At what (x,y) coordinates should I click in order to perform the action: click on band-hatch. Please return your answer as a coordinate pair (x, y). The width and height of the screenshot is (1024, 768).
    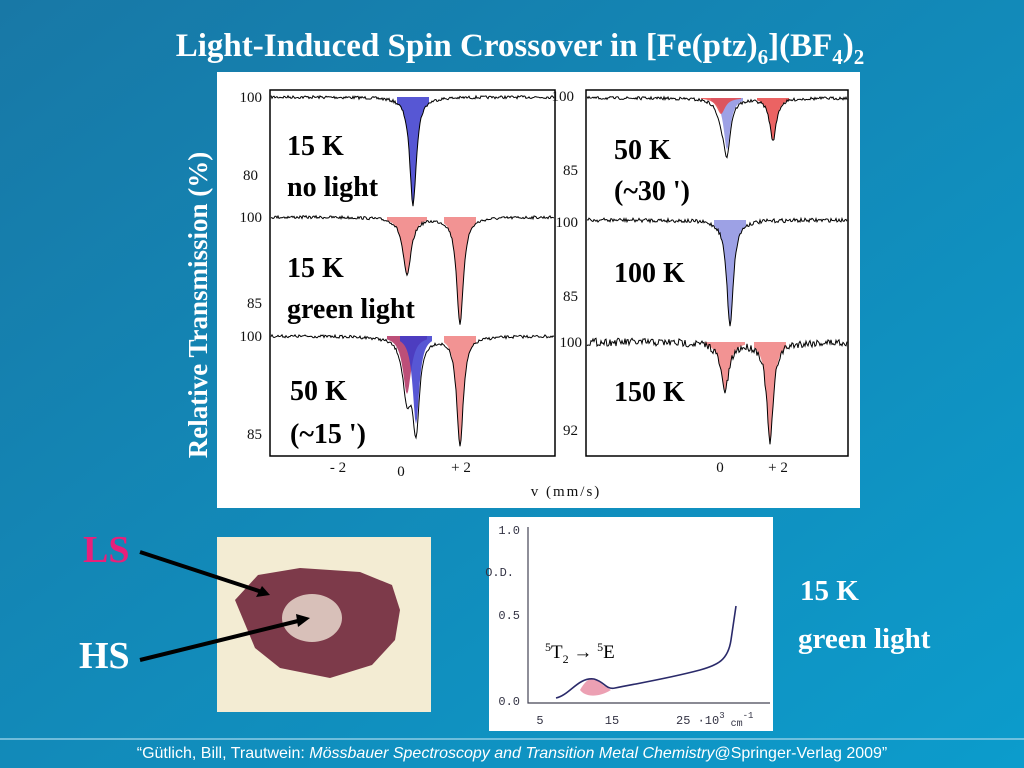
    Looking at the image, I should click on (595, 687).